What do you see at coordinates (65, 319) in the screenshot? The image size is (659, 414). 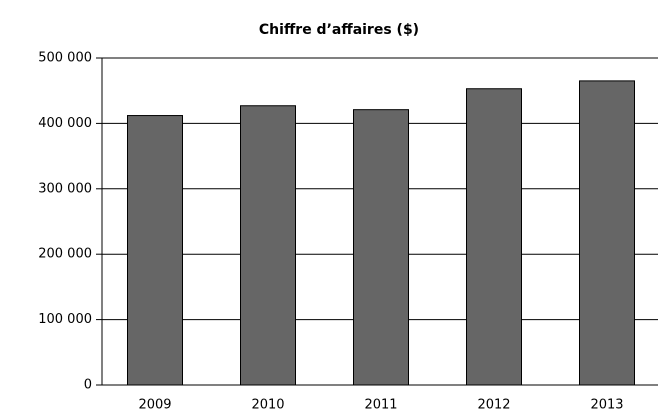 I see `y-tick-label: 100 000` at bounding box center [65, 319].